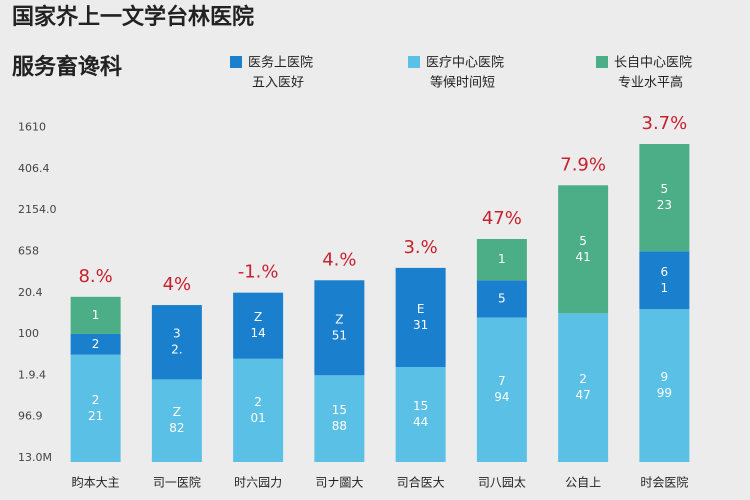 The image size is (750, 500). Describe the element at coordinates (462, 83) in the screenshot. I see `legend-label: 等候时间短` at that location.